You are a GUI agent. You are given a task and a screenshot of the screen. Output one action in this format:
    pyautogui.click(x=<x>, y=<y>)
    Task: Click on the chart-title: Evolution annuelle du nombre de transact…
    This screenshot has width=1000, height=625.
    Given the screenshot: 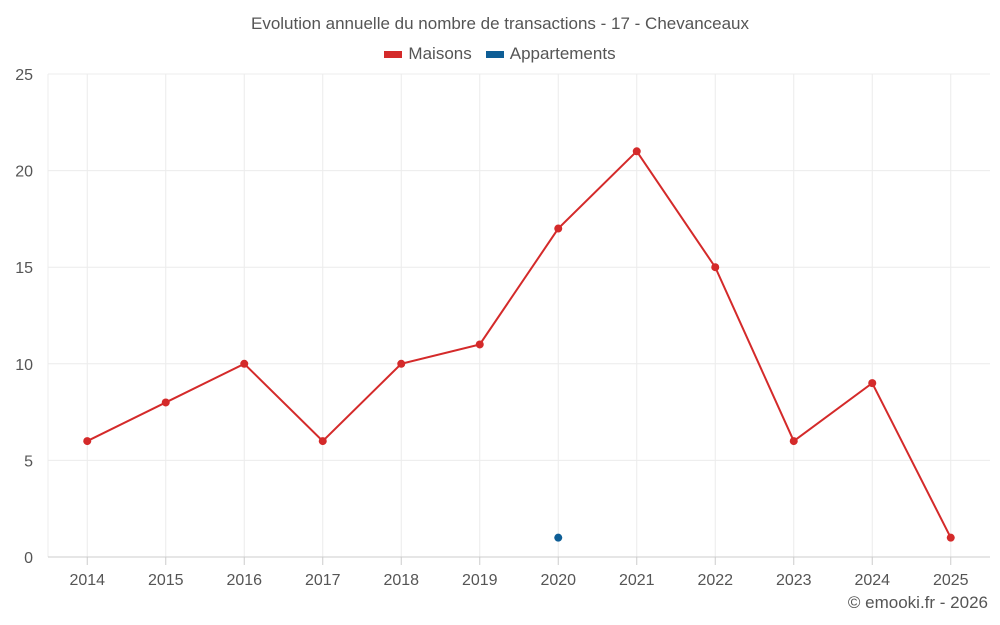 What is the action you would take?
    pyautogui.click(x=500, y=23)
    